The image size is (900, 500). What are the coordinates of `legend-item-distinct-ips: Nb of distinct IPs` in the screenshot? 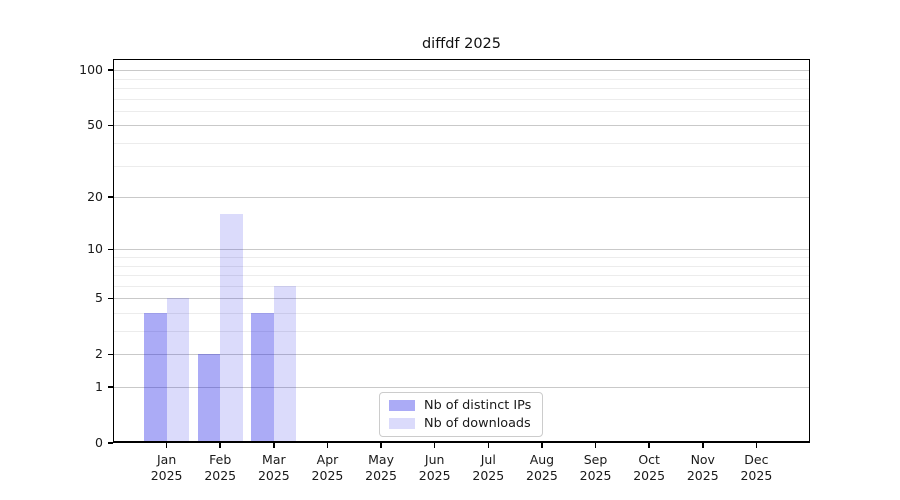 It's located at (460, 405).